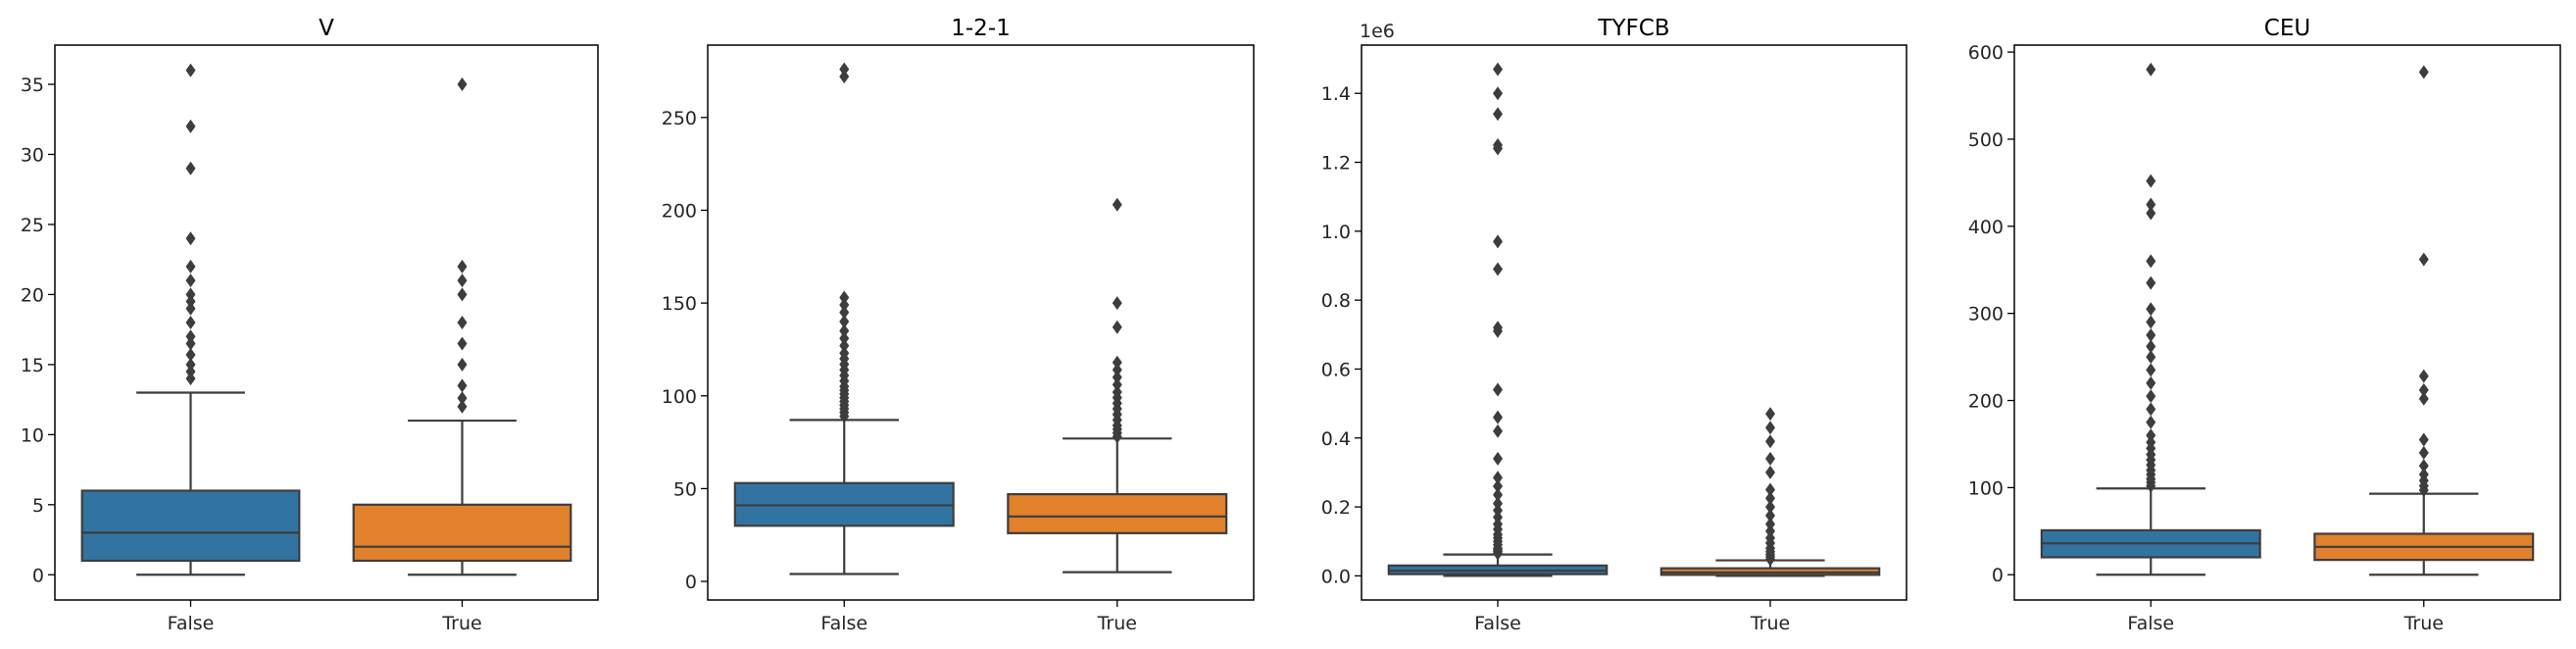  What do you see at coordinates (1986, 314) in the screenshot?
I see `y-tick-label: 300` at bounding box center [1986, 314].